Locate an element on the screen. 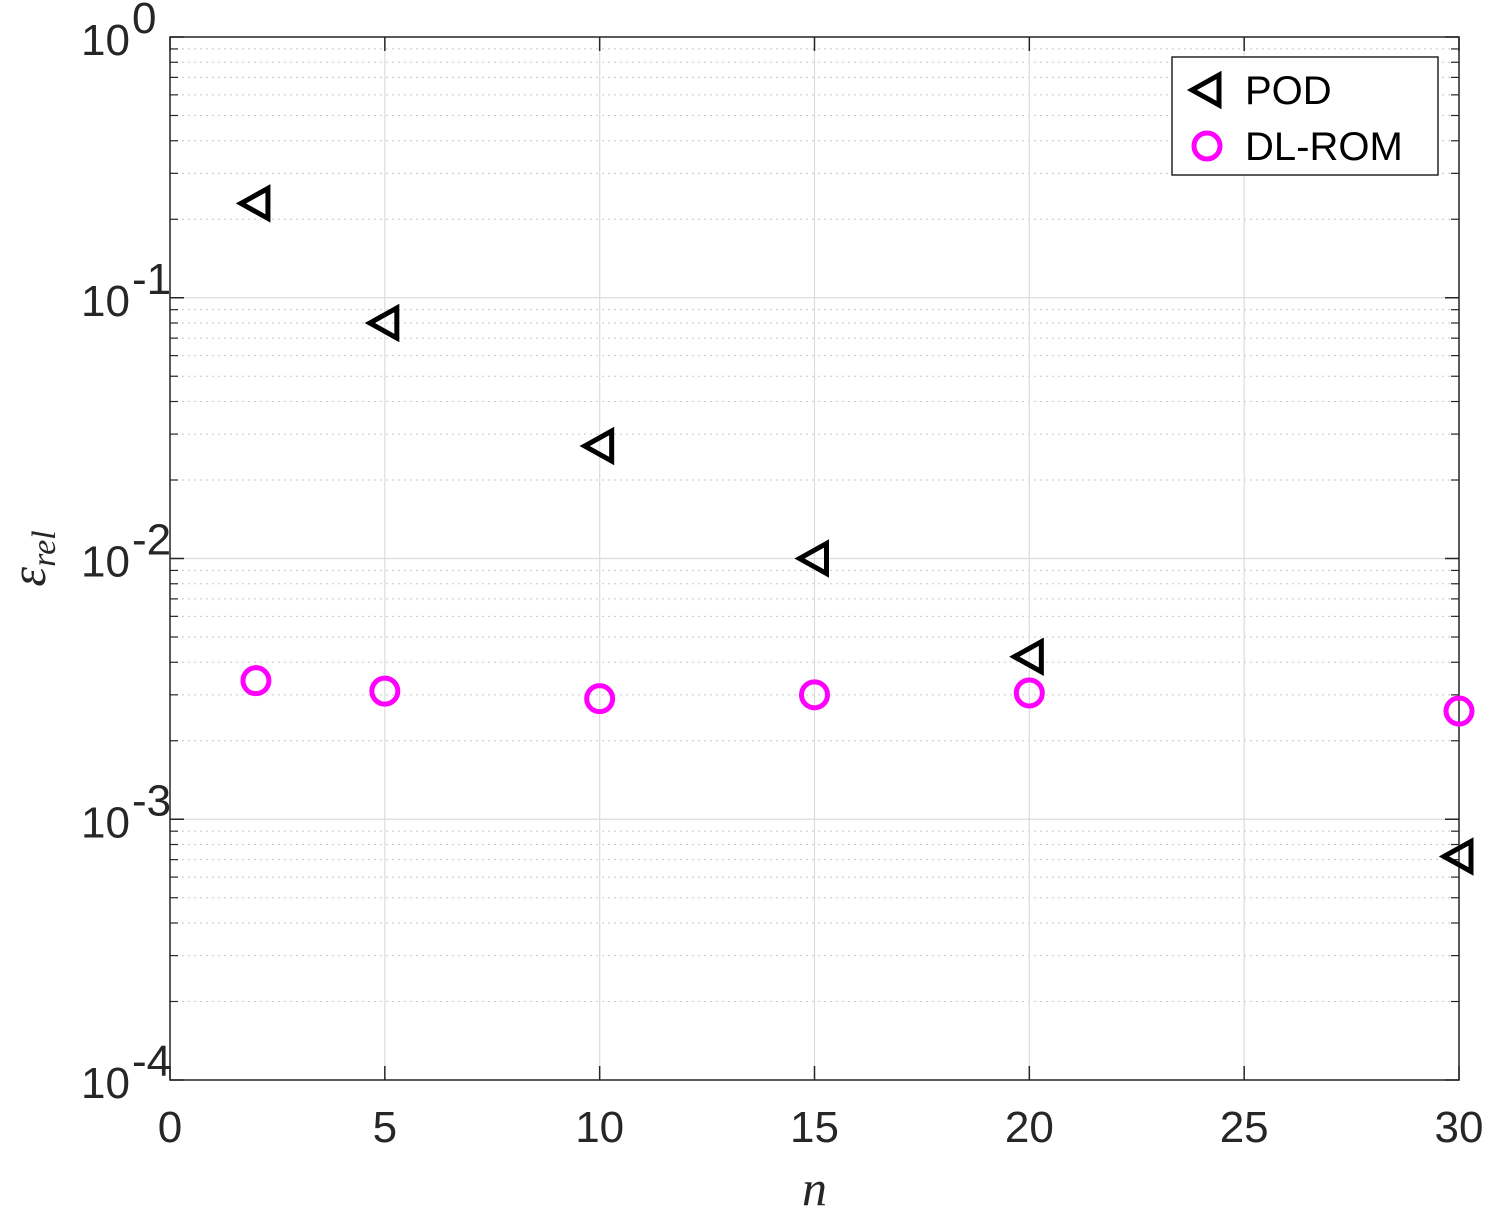 This screenshot has width=1495, height=1217. y-tick-label-exponent: 0 is located at coordinates (144, 21).